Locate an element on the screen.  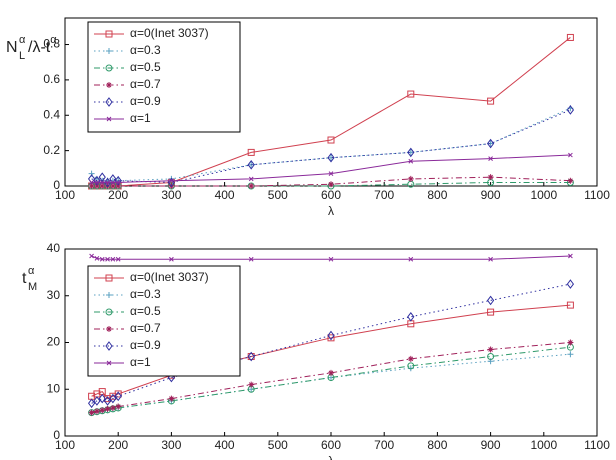
y-label-sup: α is located at coordinates (31, 271).